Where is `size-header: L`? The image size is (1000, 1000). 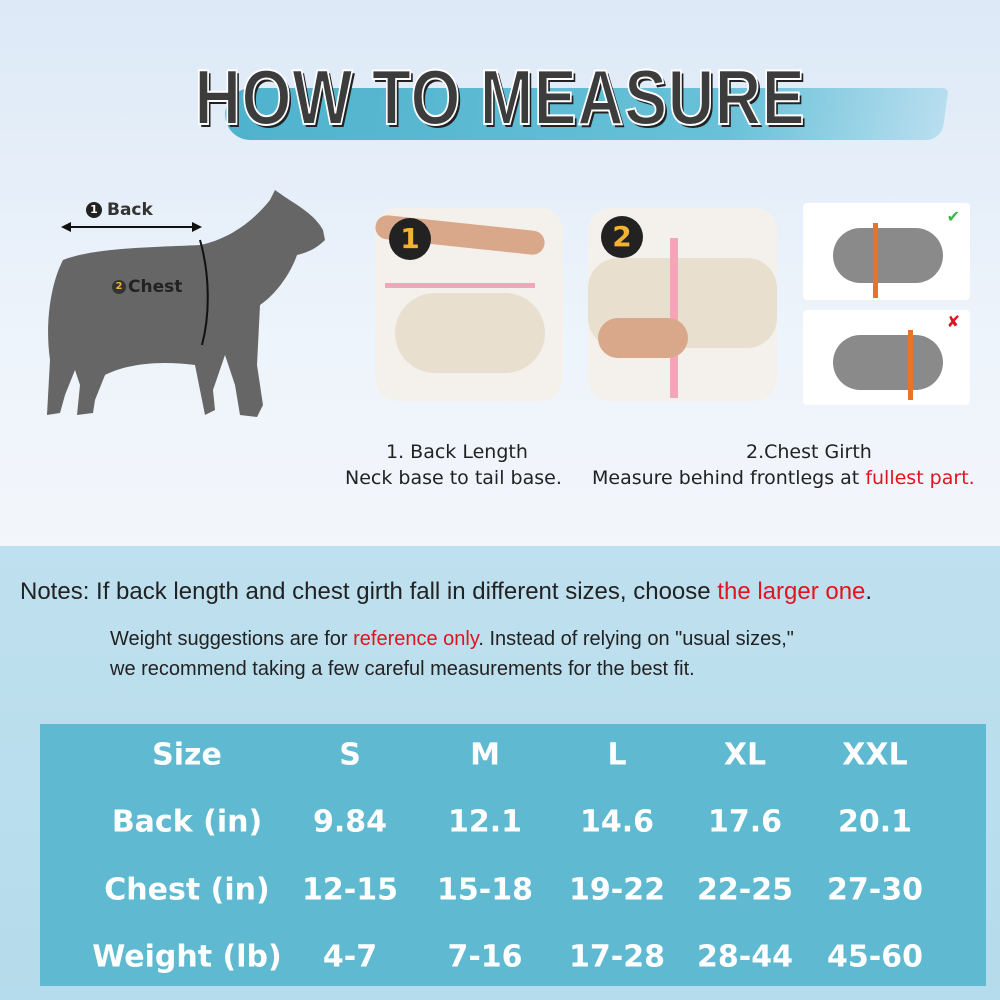
size-header: L is located at coordinates (617, 755).